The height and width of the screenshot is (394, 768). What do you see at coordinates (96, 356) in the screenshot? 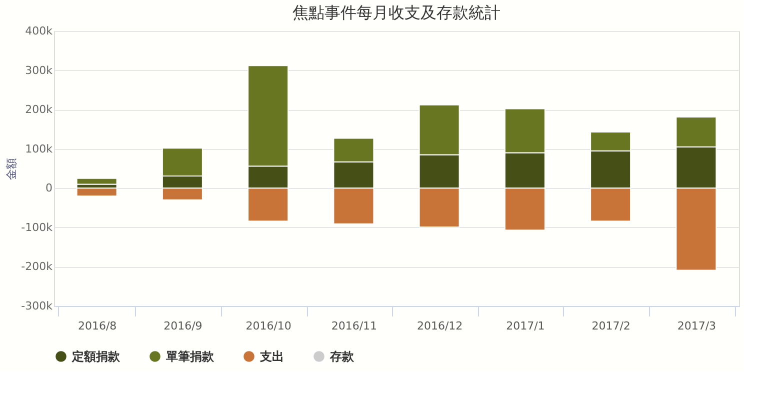
I see `legend-label: 定額捐款` at bounding box center [96, 356].